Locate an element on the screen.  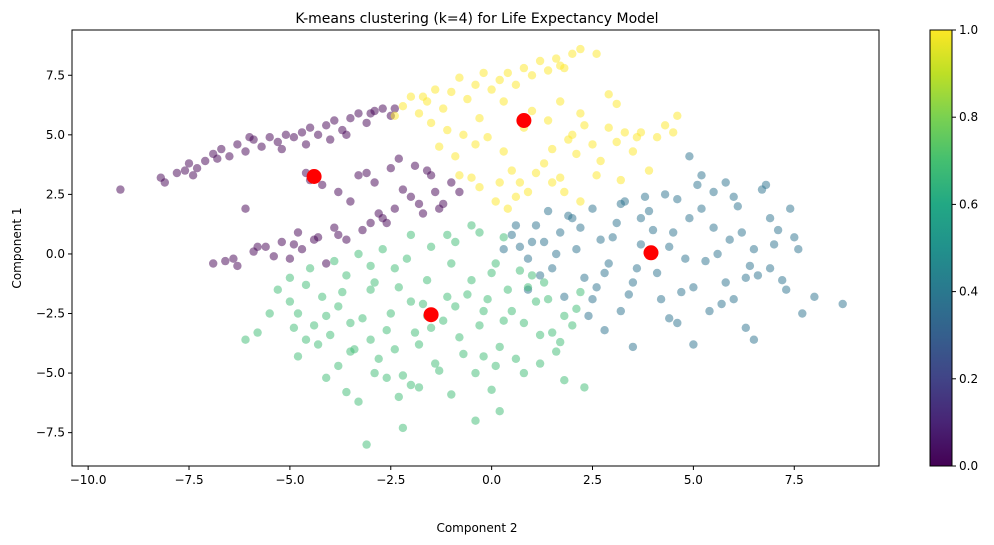
x-axis-label: Component 2 is located at coordinates (476, 528).